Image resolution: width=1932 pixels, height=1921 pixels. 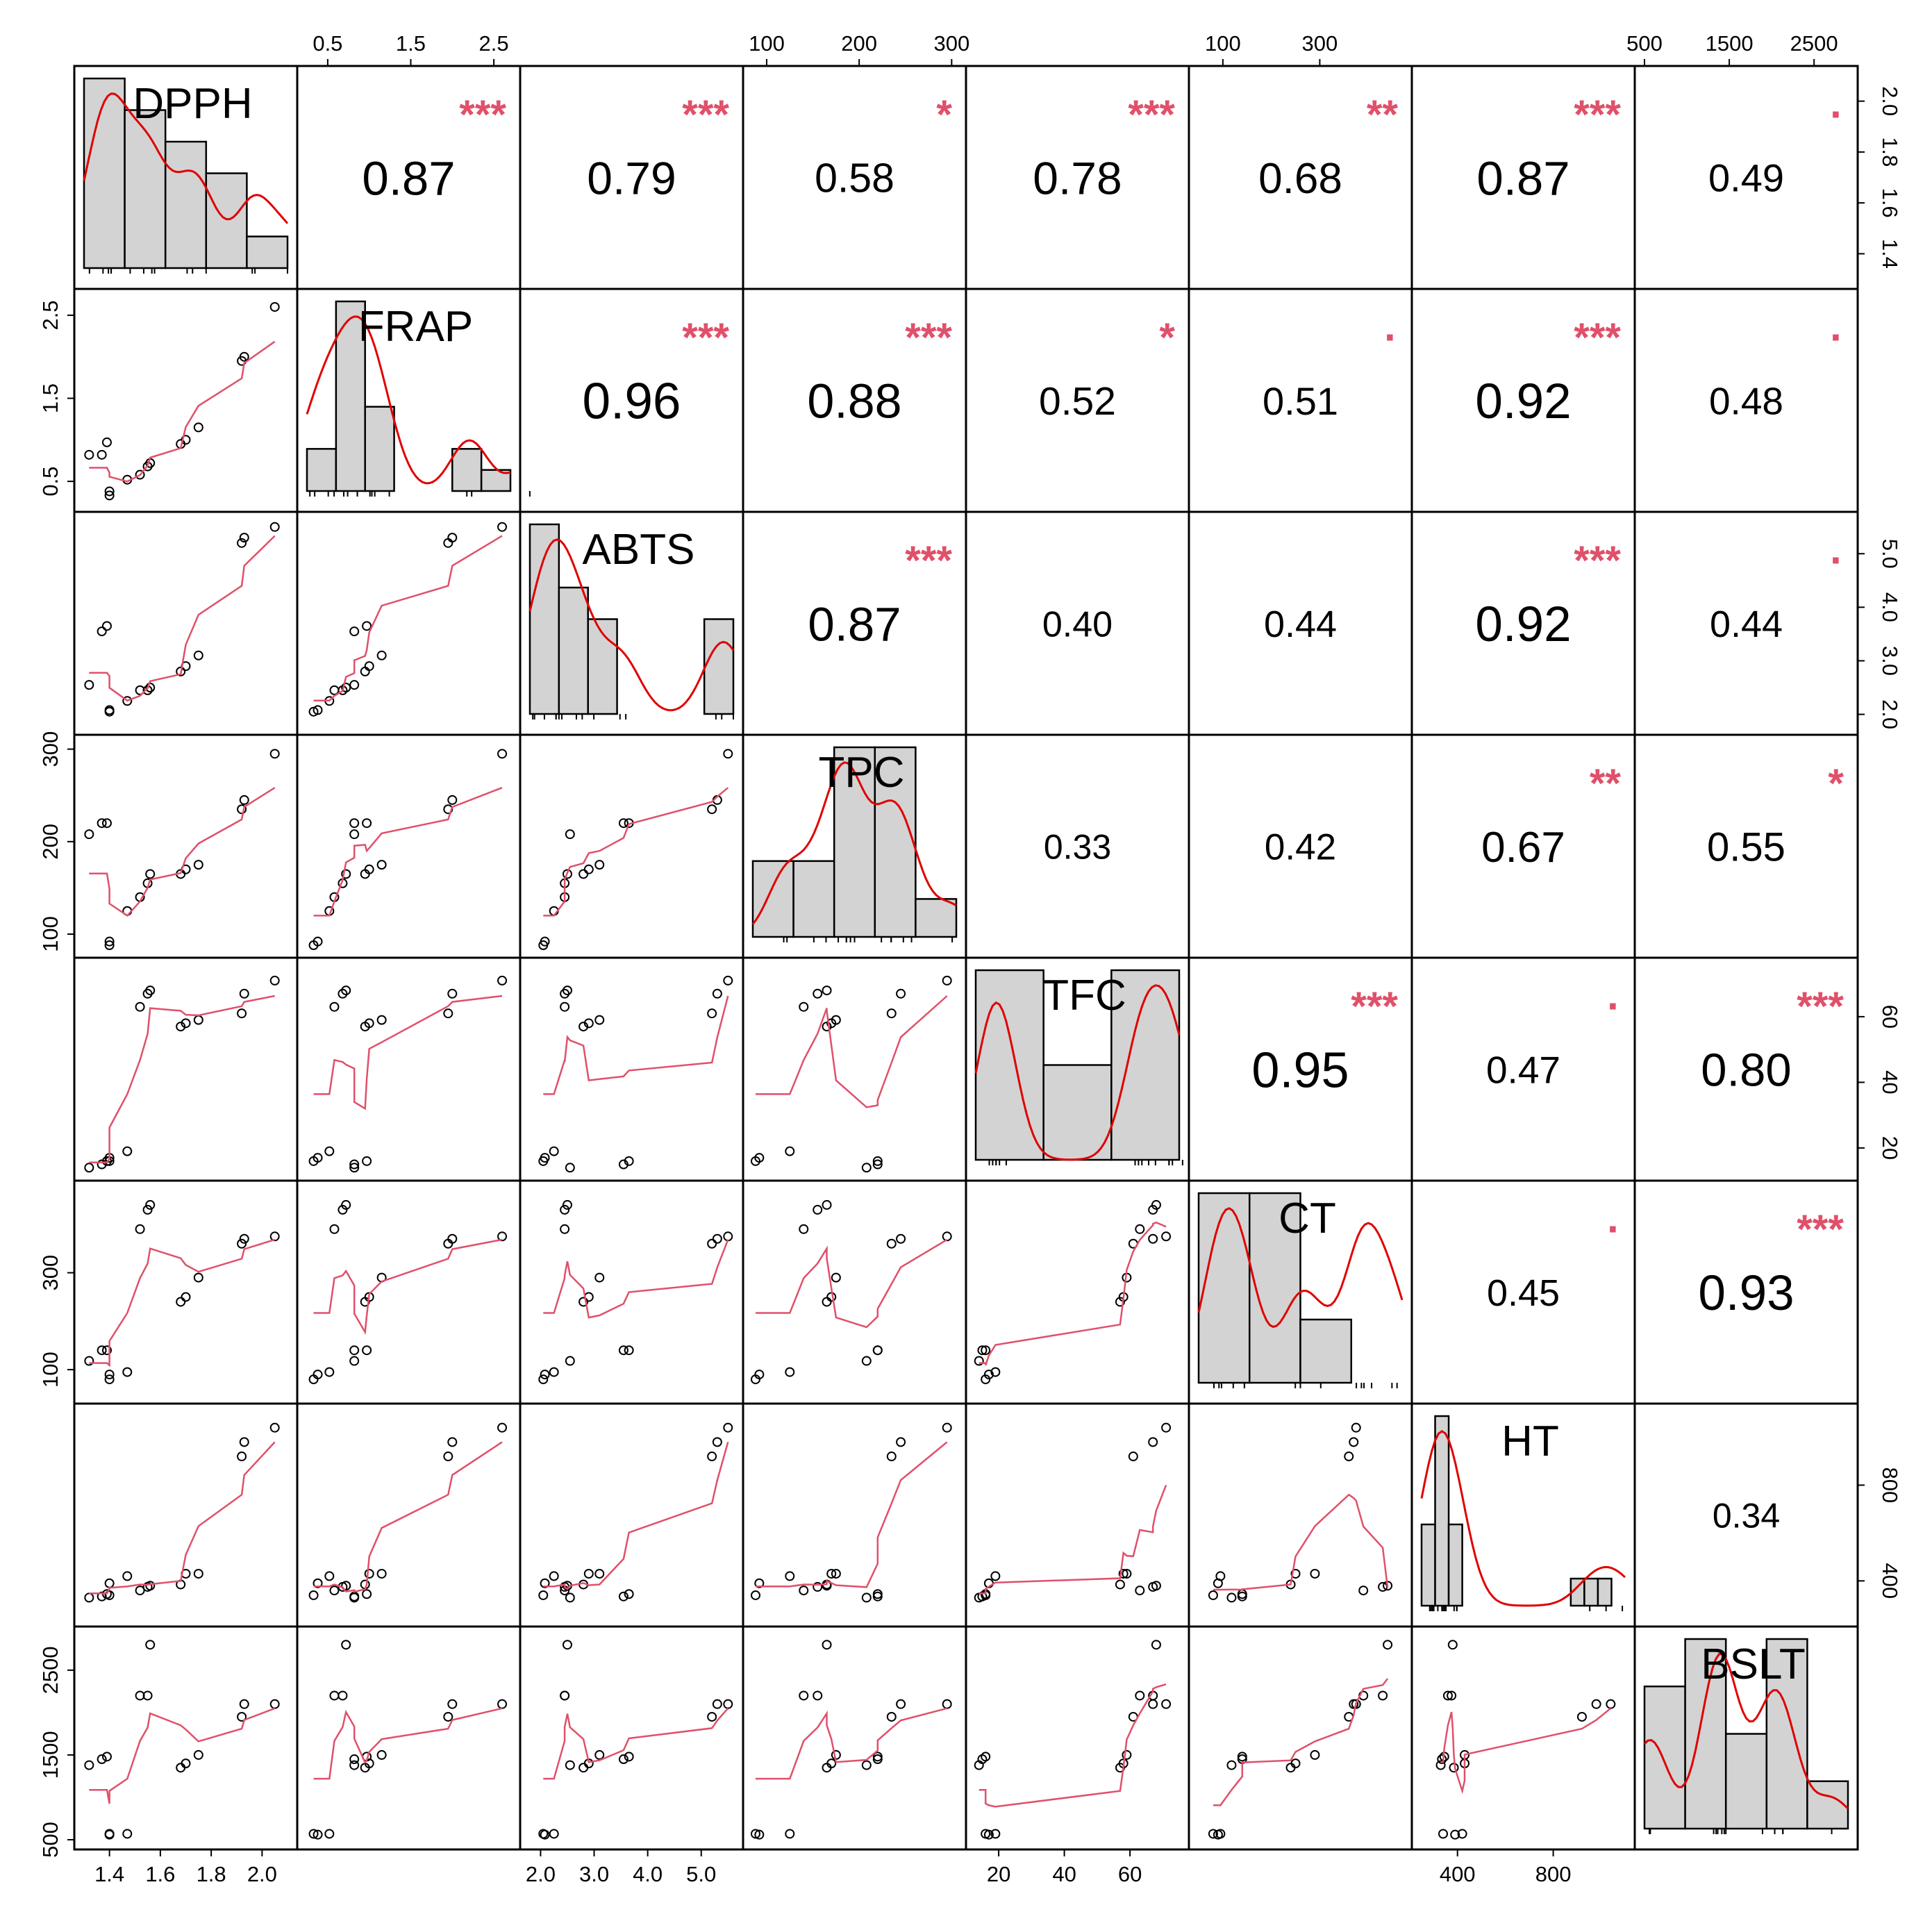 I want to click on panel-tfc-dpph, so click(x=186, y=1069).